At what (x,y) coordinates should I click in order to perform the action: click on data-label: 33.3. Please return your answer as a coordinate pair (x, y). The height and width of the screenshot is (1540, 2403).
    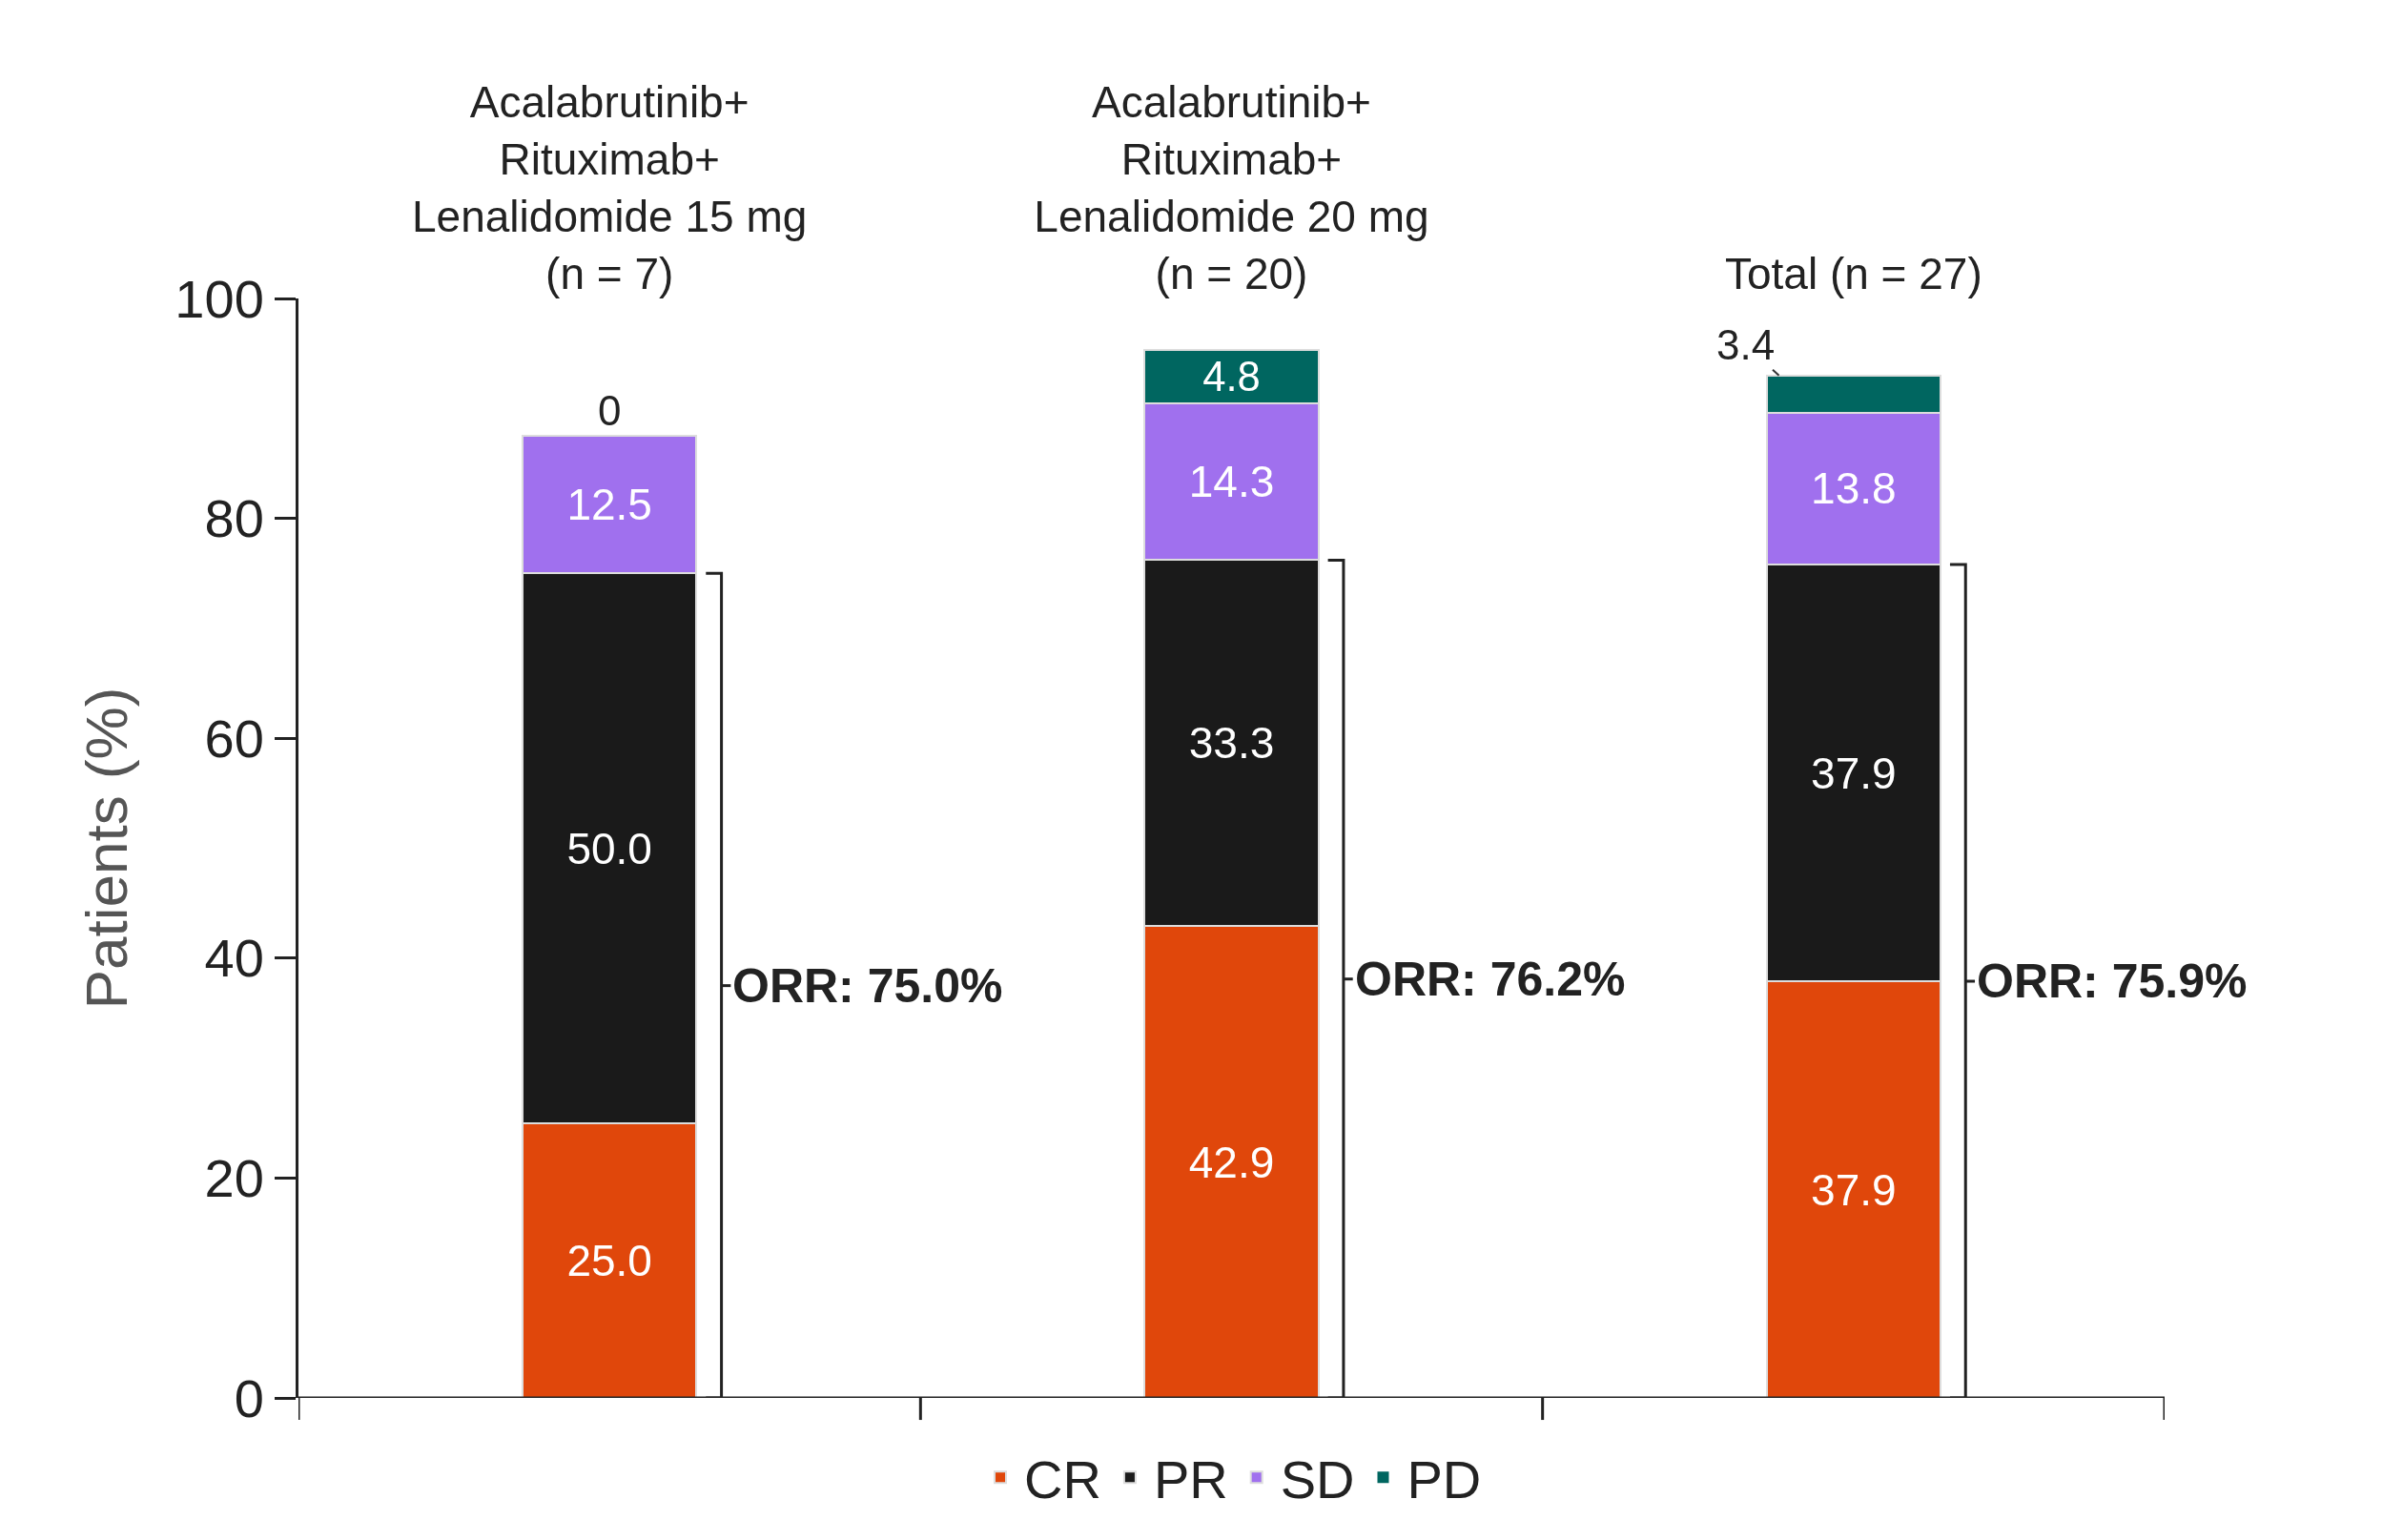
    Looking at the image, I should click on (1231, 743).